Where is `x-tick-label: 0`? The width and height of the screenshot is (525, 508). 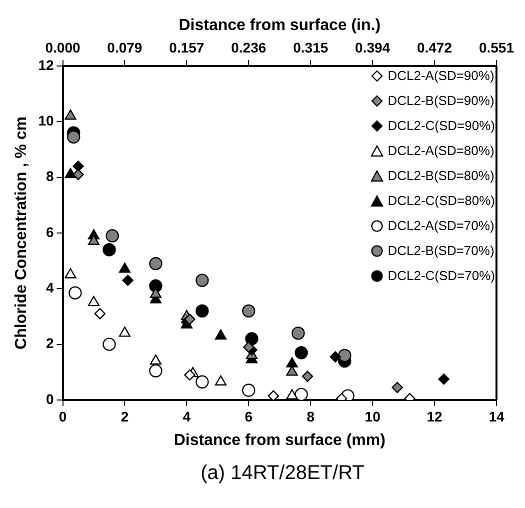
x-tick-label: 0 is located at coordinates (62, 416).